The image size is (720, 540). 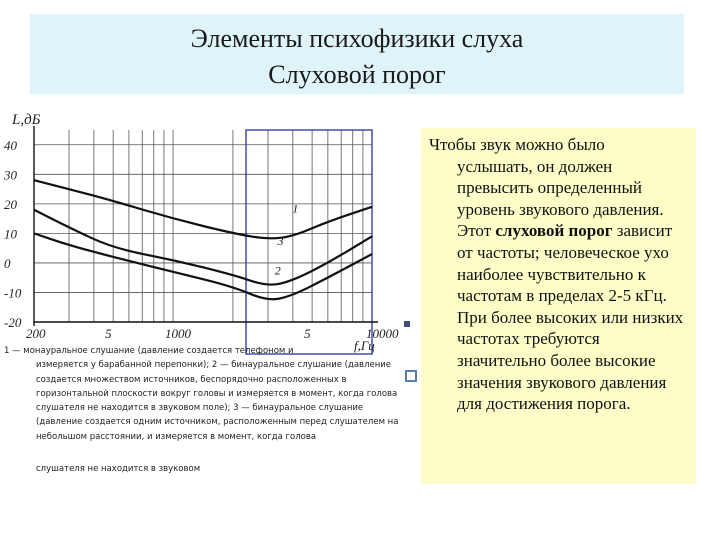 I want to click on curve-label: 1, so click(x=295, y=209).